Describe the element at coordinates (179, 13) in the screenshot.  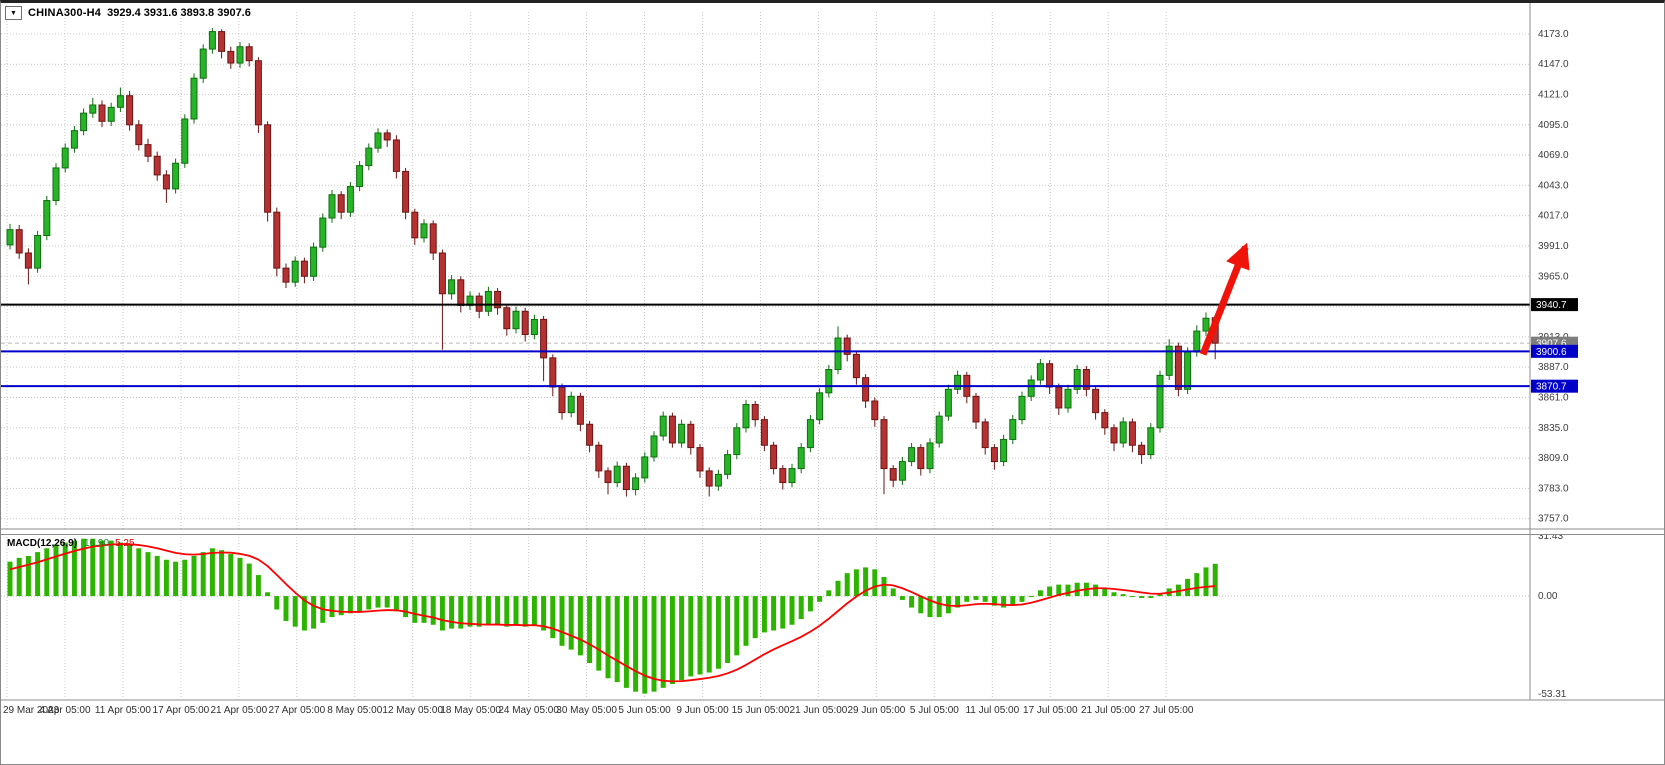
I see `chart-ohlc-values: 3929.4 3931.6 3893.8 3907.6` at that location.